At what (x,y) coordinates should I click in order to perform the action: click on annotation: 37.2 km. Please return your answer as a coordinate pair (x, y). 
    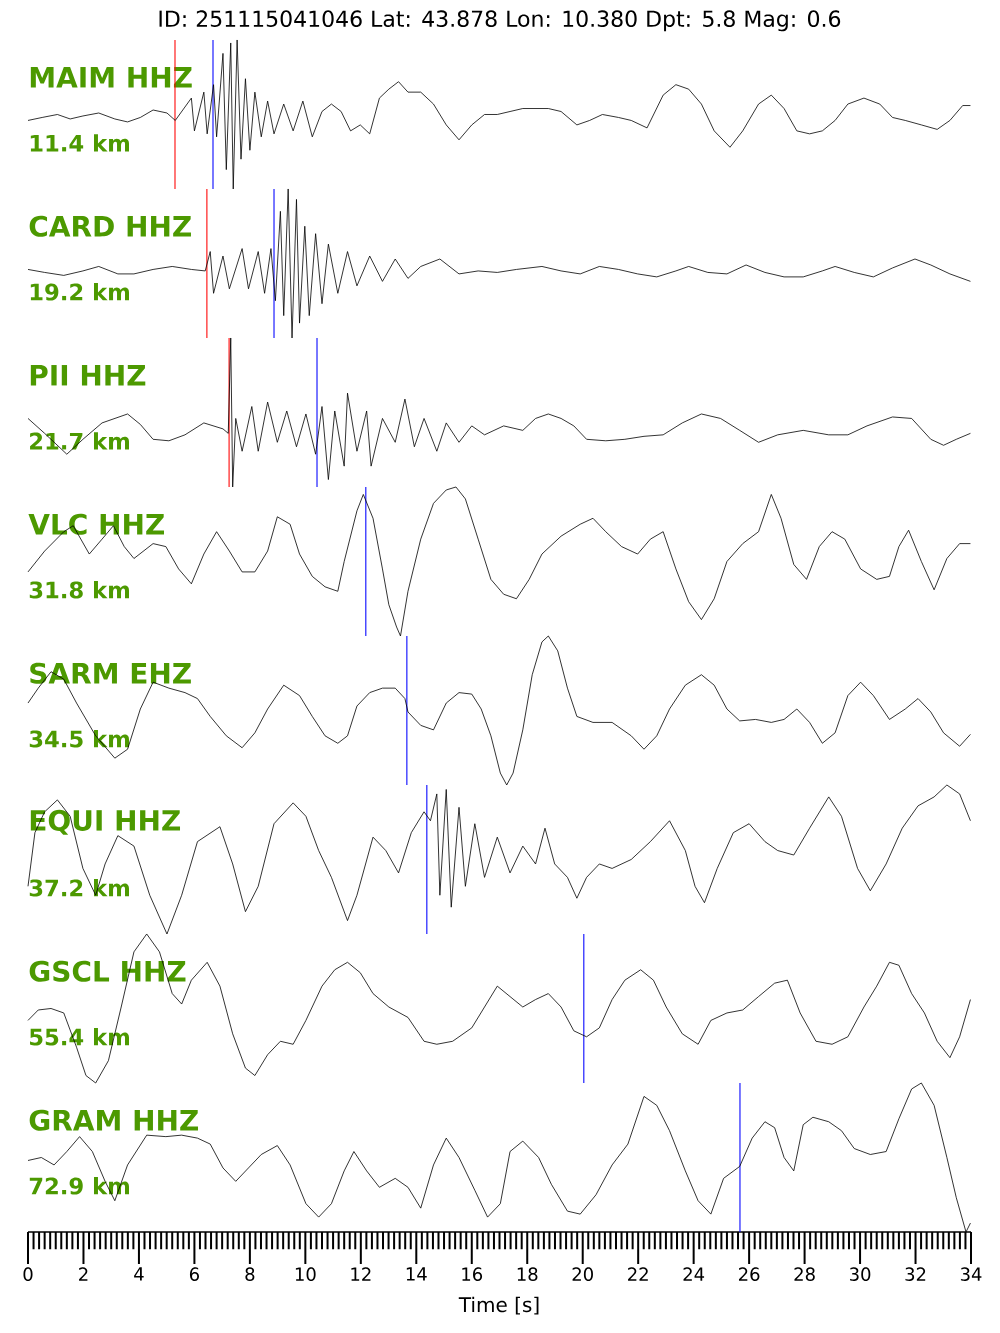
    Looking at the image, I should click on (79, 888).